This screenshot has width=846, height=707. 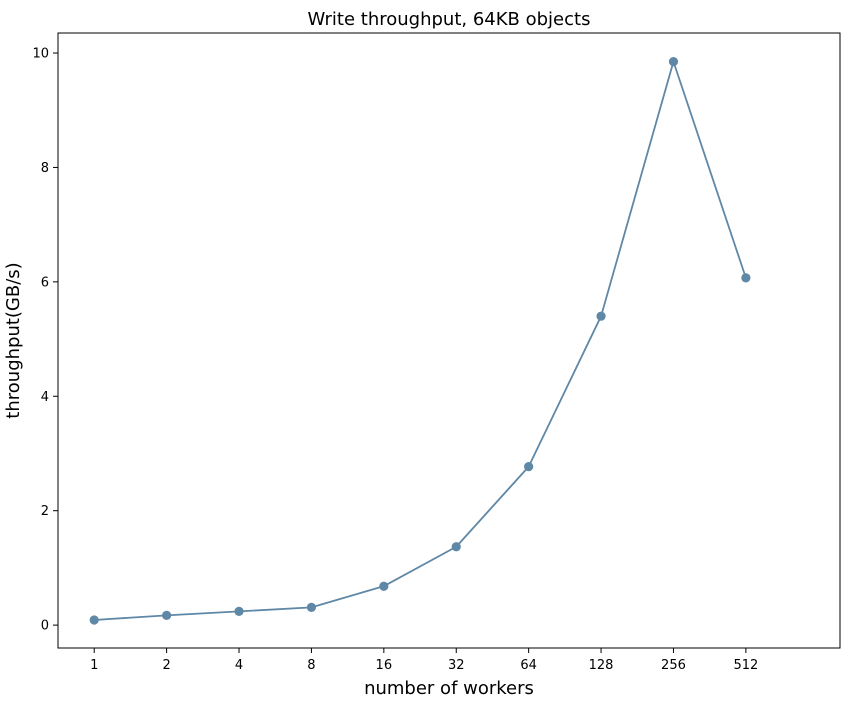 What do you see at coordinates (166, 665) in the screenshot?
I see `x-tick-label: 2` at bounding box center [166, 665].